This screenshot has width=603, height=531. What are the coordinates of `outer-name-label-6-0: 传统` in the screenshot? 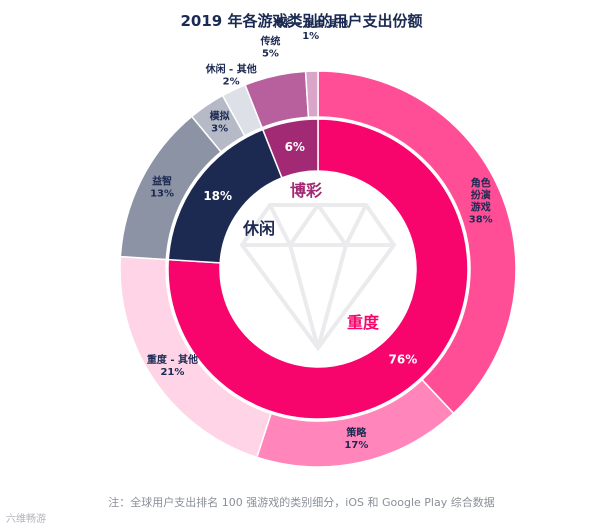 It's located at (269, 40).